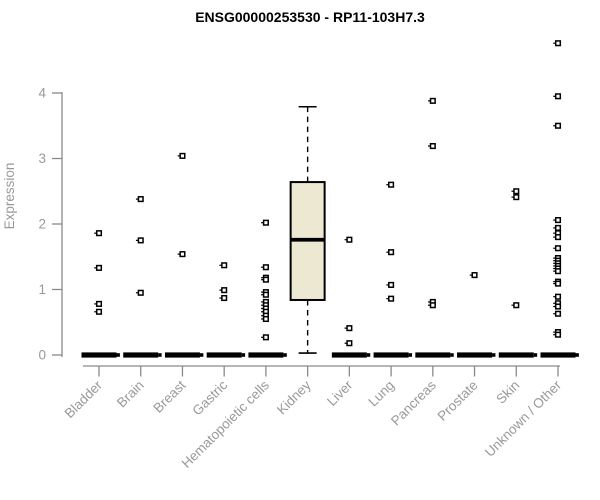  I want to click on category-gastric, so click(226, 310).